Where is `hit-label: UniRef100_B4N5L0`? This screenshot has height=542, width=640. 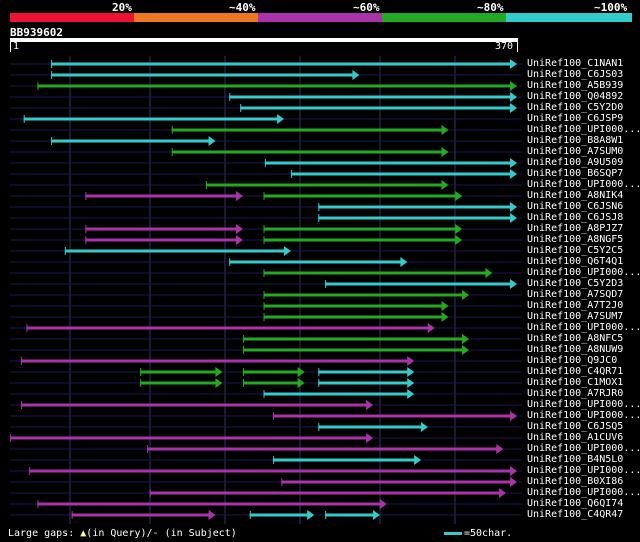 hit-label: UniRef100_B4N5L0 is located at coordinates (575, 459).